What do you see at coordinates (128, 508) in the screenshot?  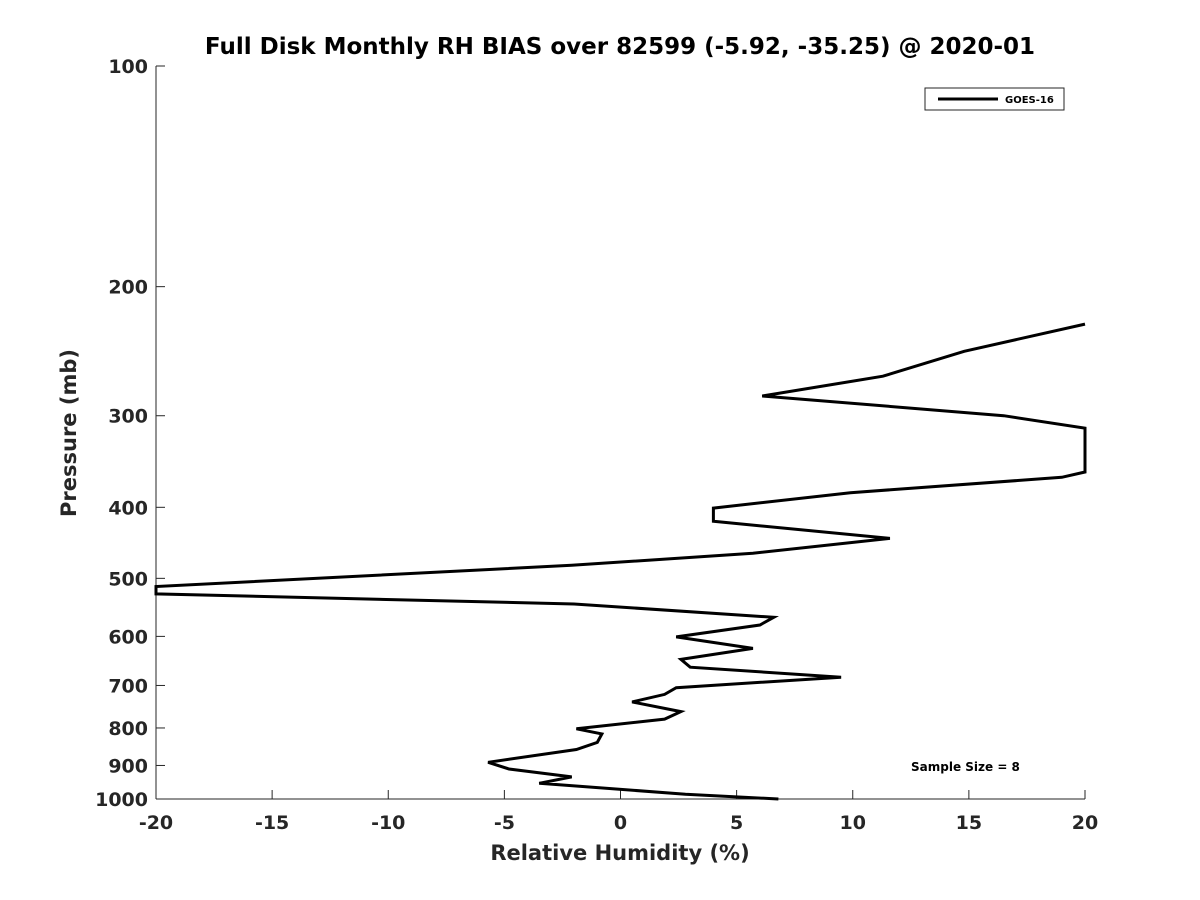 I see `y-tick-label: 400` at bounding box center [128, 508].